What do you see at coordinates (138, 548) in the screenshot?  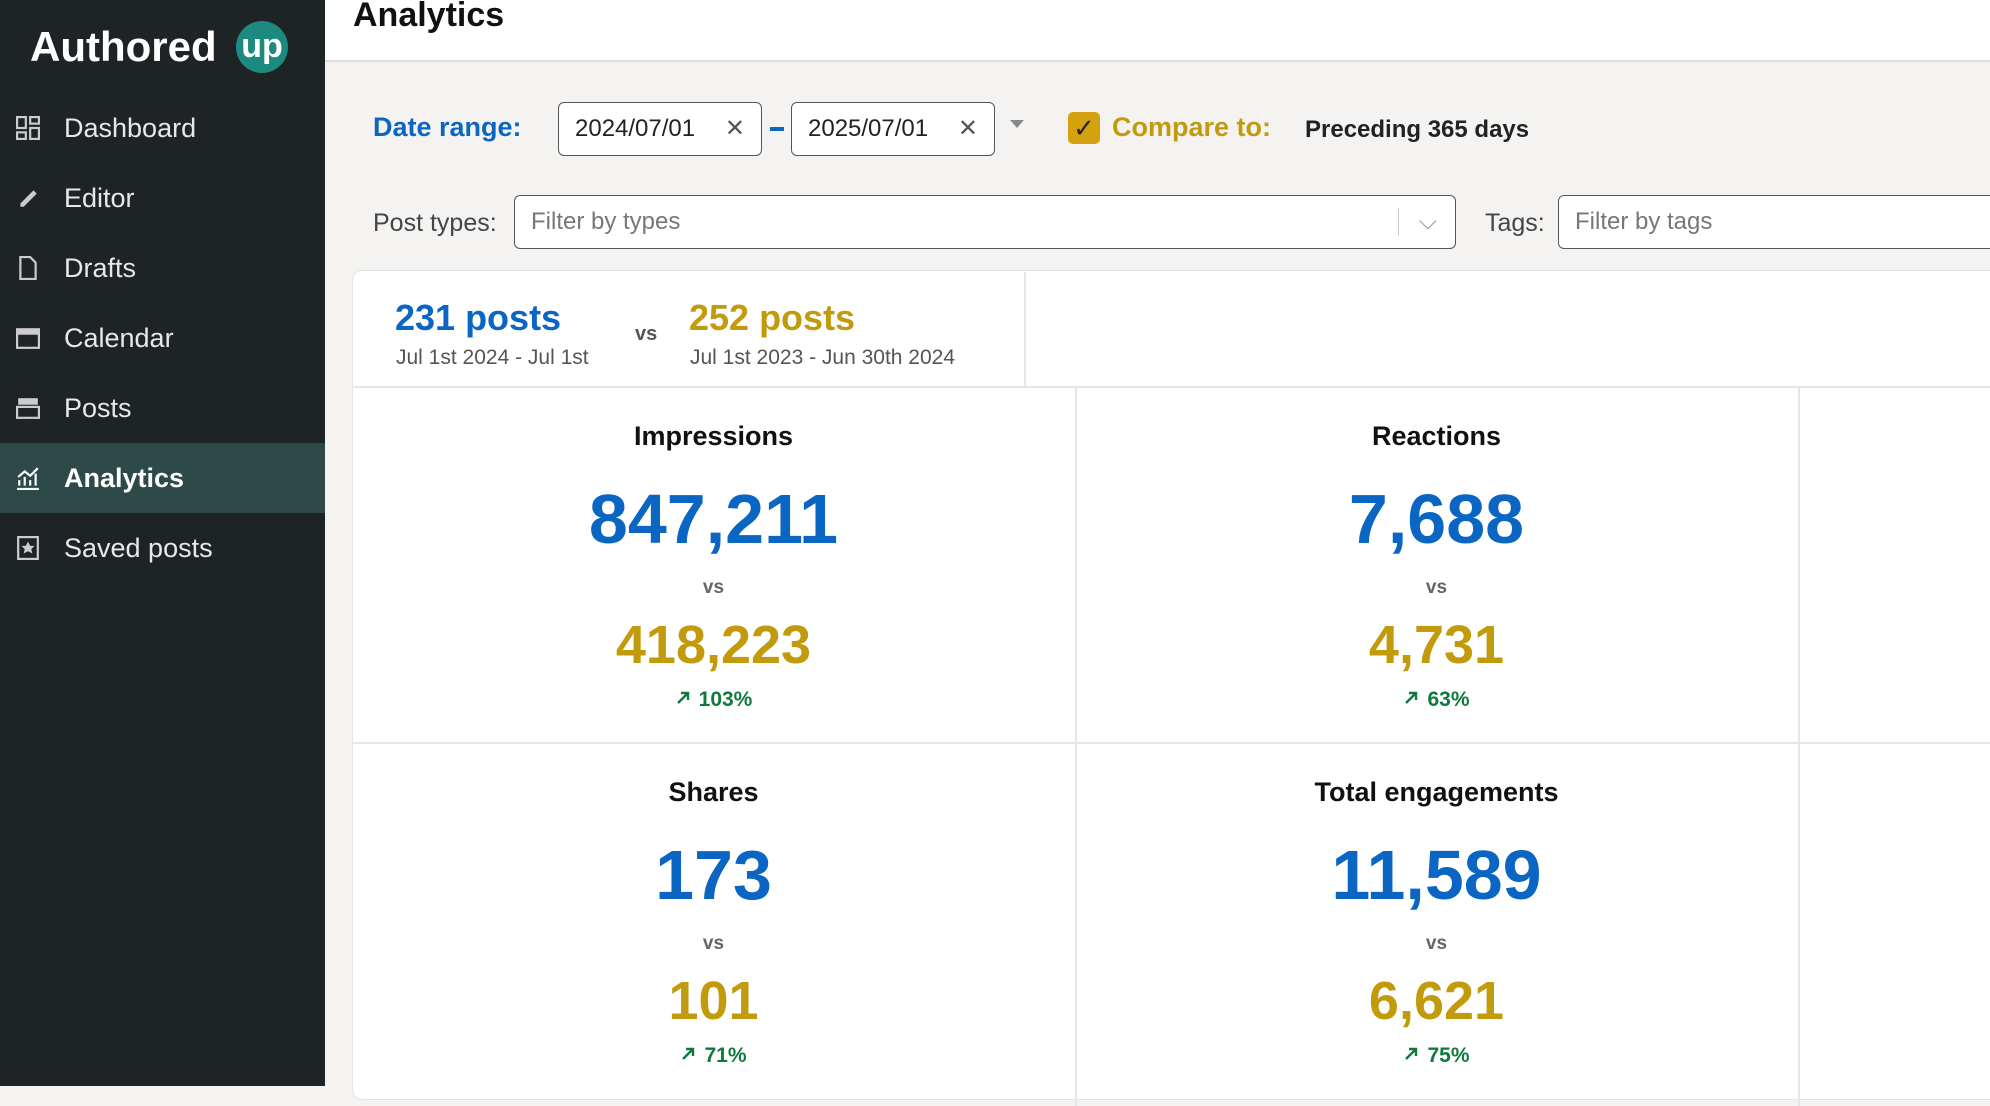 I see `nav-label: Saved posts` at bounding box center [138, 548].